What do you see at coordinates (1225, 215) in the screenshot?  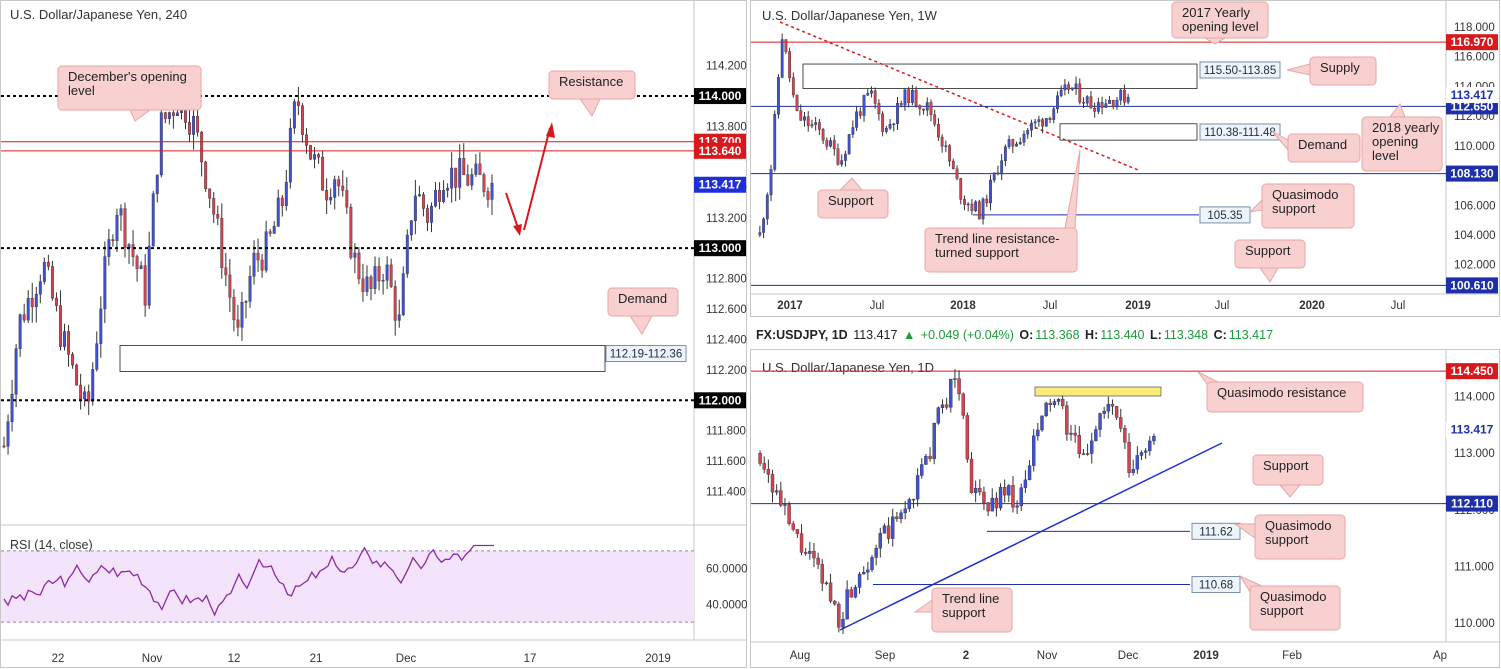 I see `weekly-short-level-box` at bounding box center [1225, 215].